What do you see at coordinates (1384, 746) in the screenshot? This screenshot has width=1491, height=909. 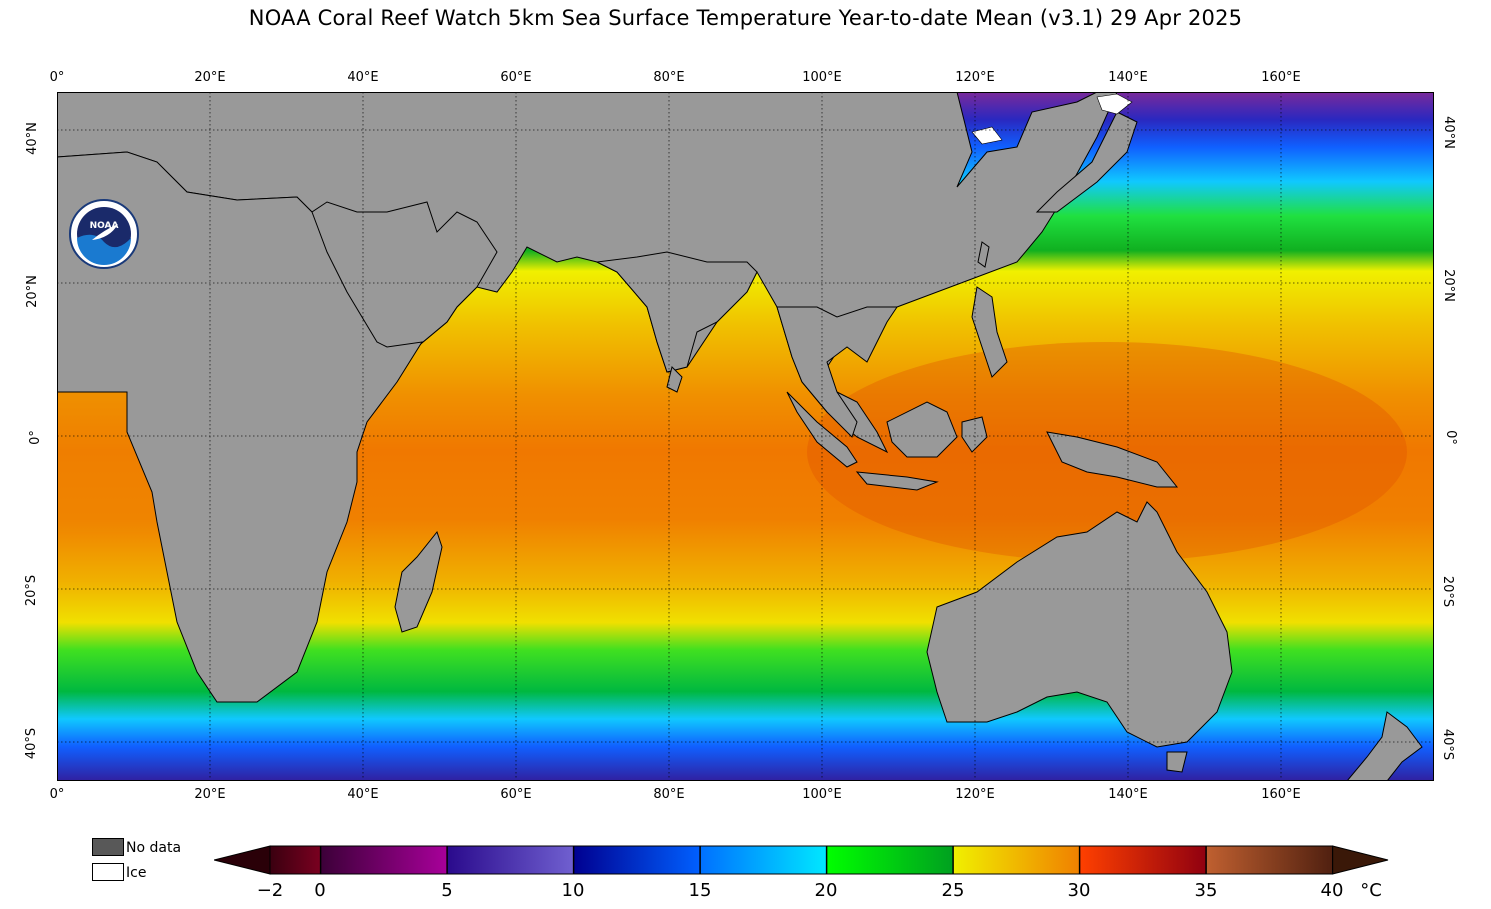 I see `landmass-new-zealand` at bounding box center [1384, 746].